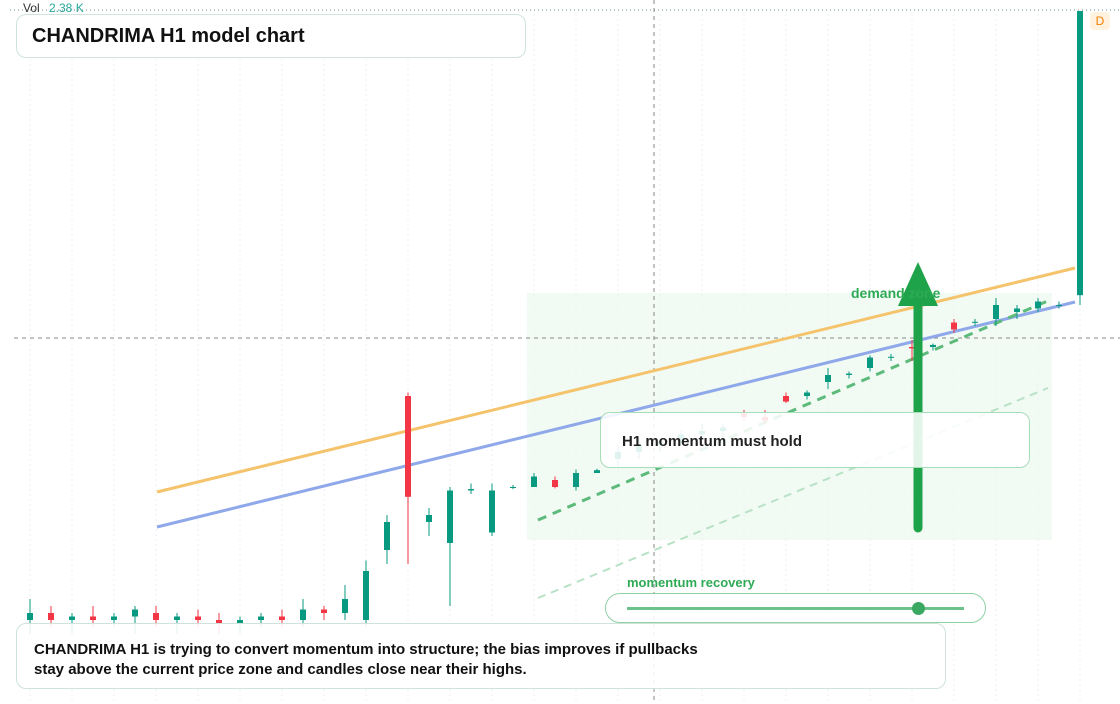  I want to click on badge: D, so click(1100, 21).